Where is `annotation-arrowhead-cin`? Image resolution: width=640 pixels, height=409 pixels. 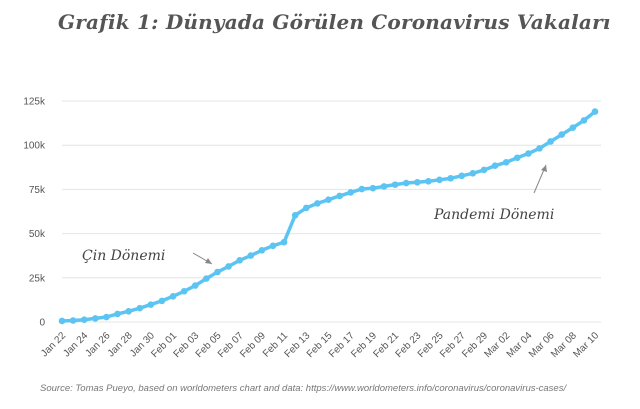 annotation-arrowhead-cin is located at coordinates (208, 261).